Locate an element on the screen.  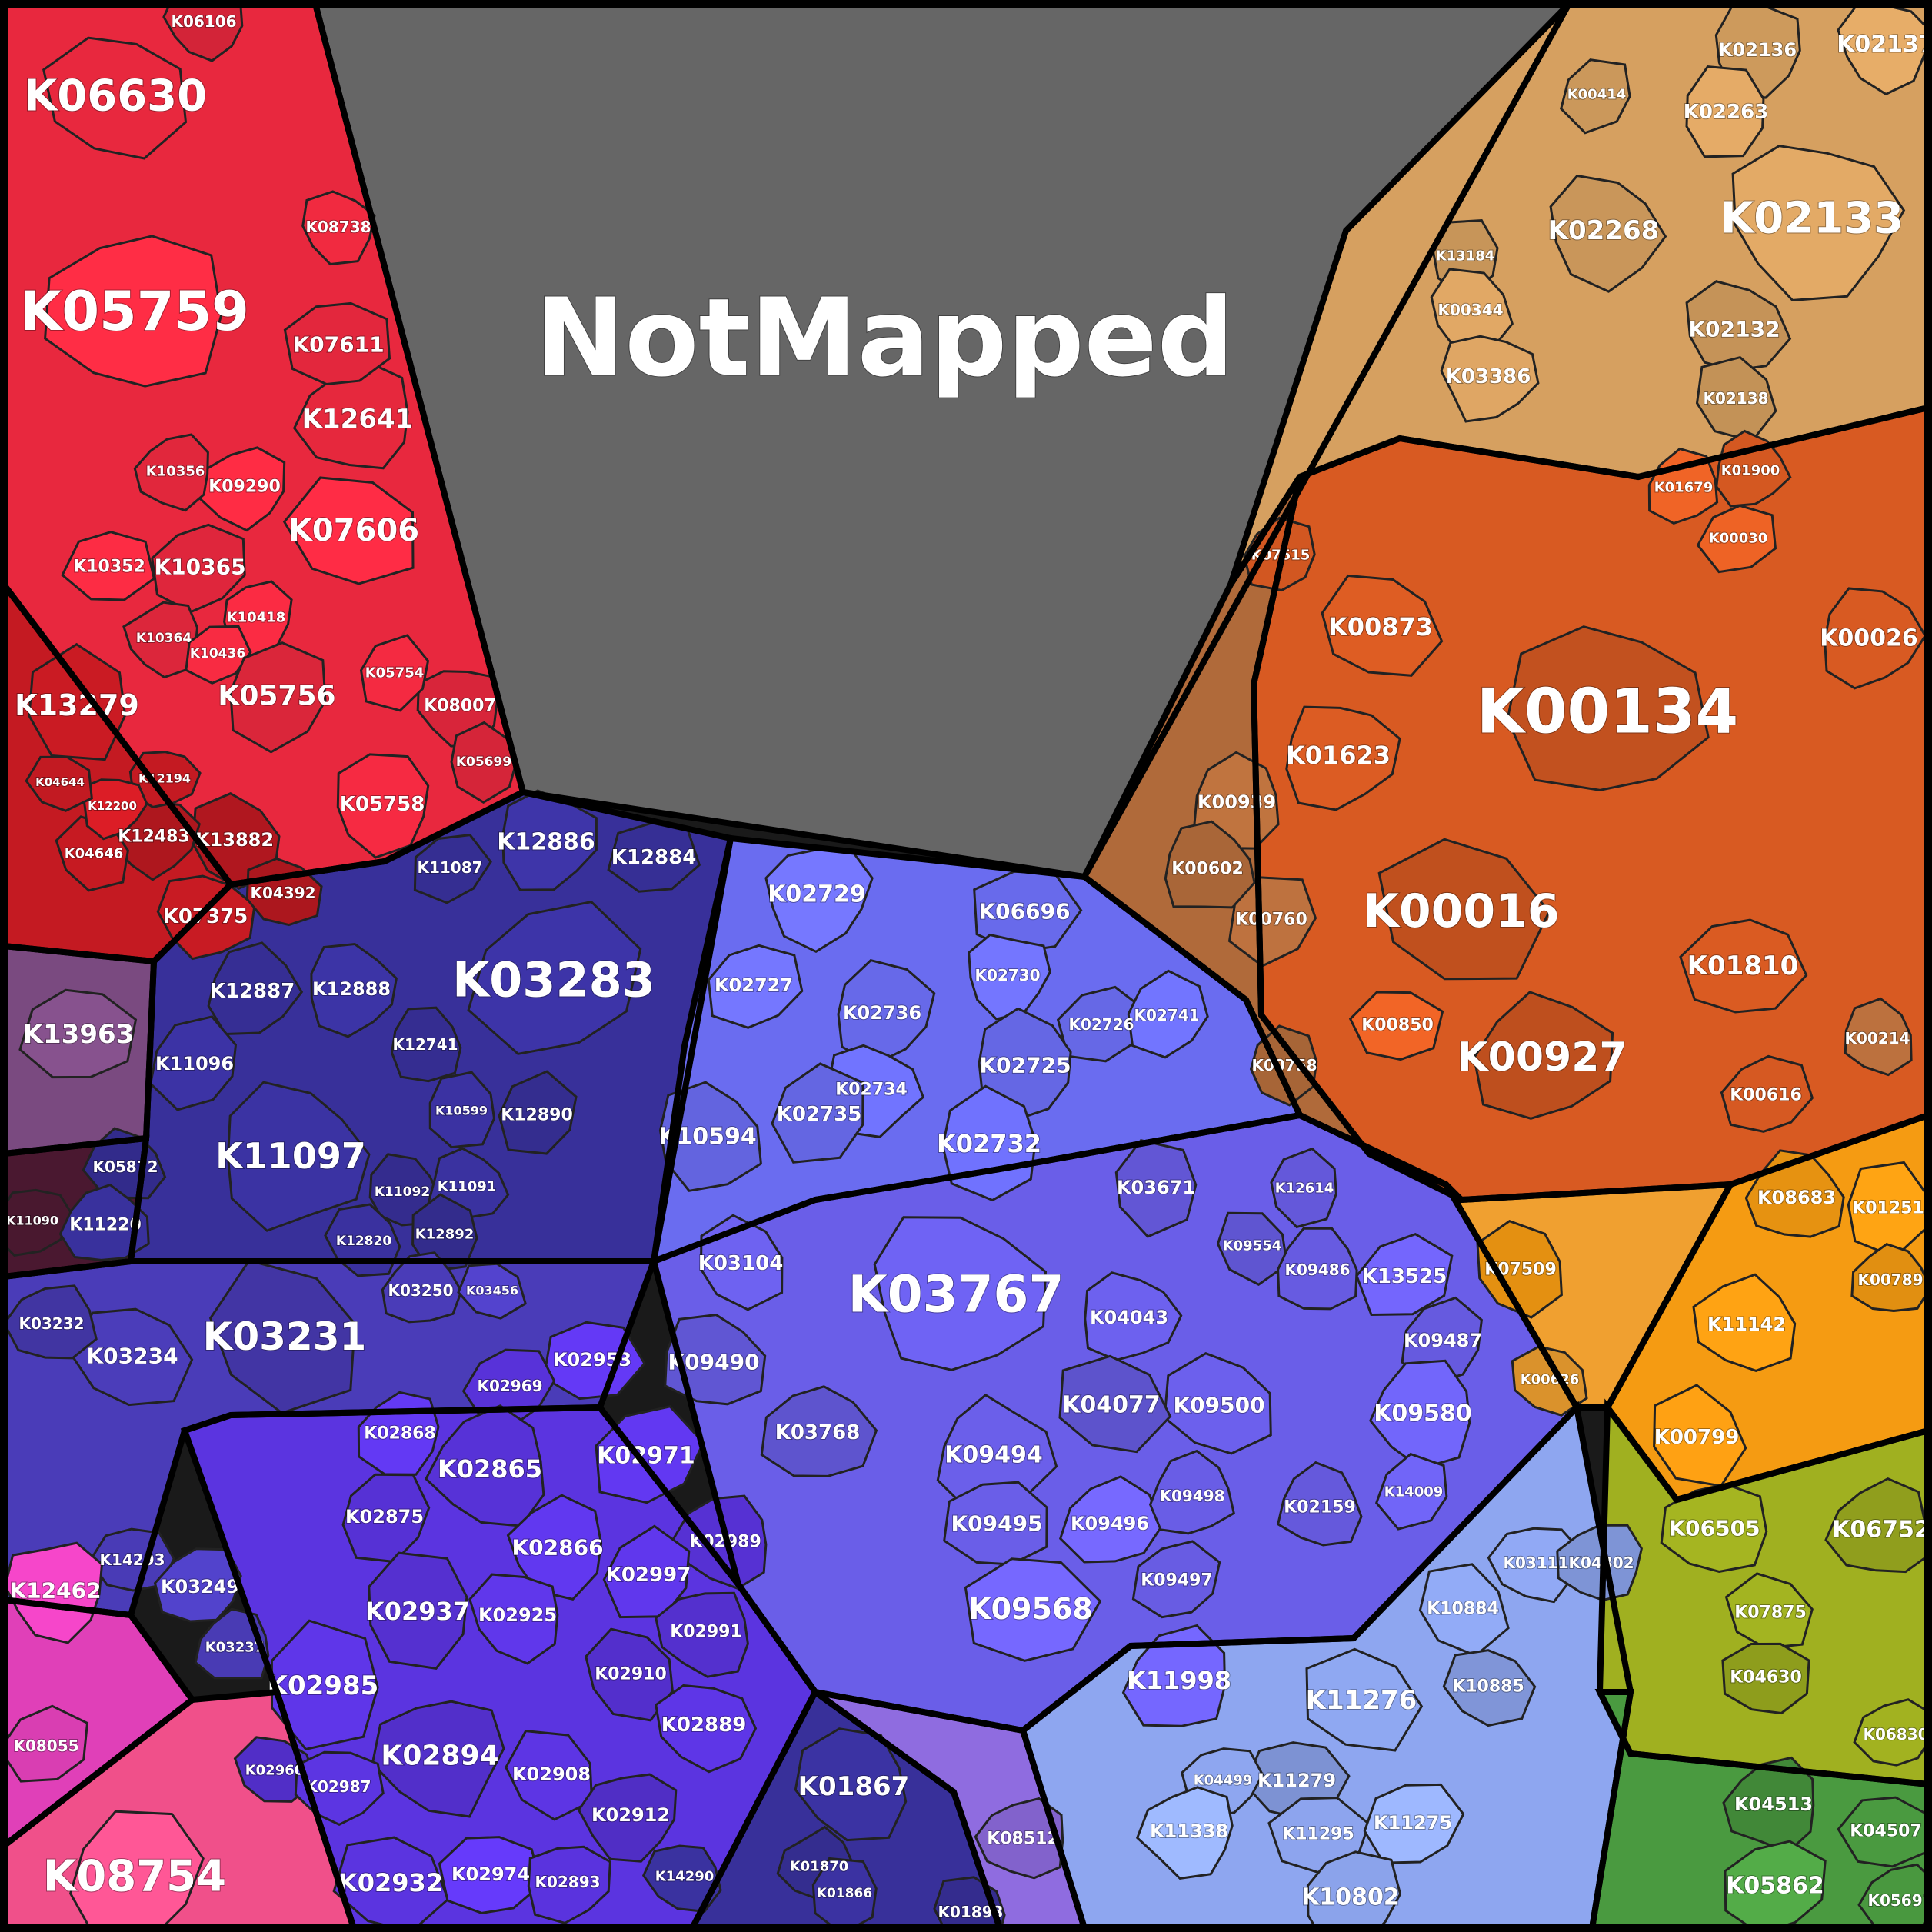
cell-k02893 is located at coordinates (569, 1885).